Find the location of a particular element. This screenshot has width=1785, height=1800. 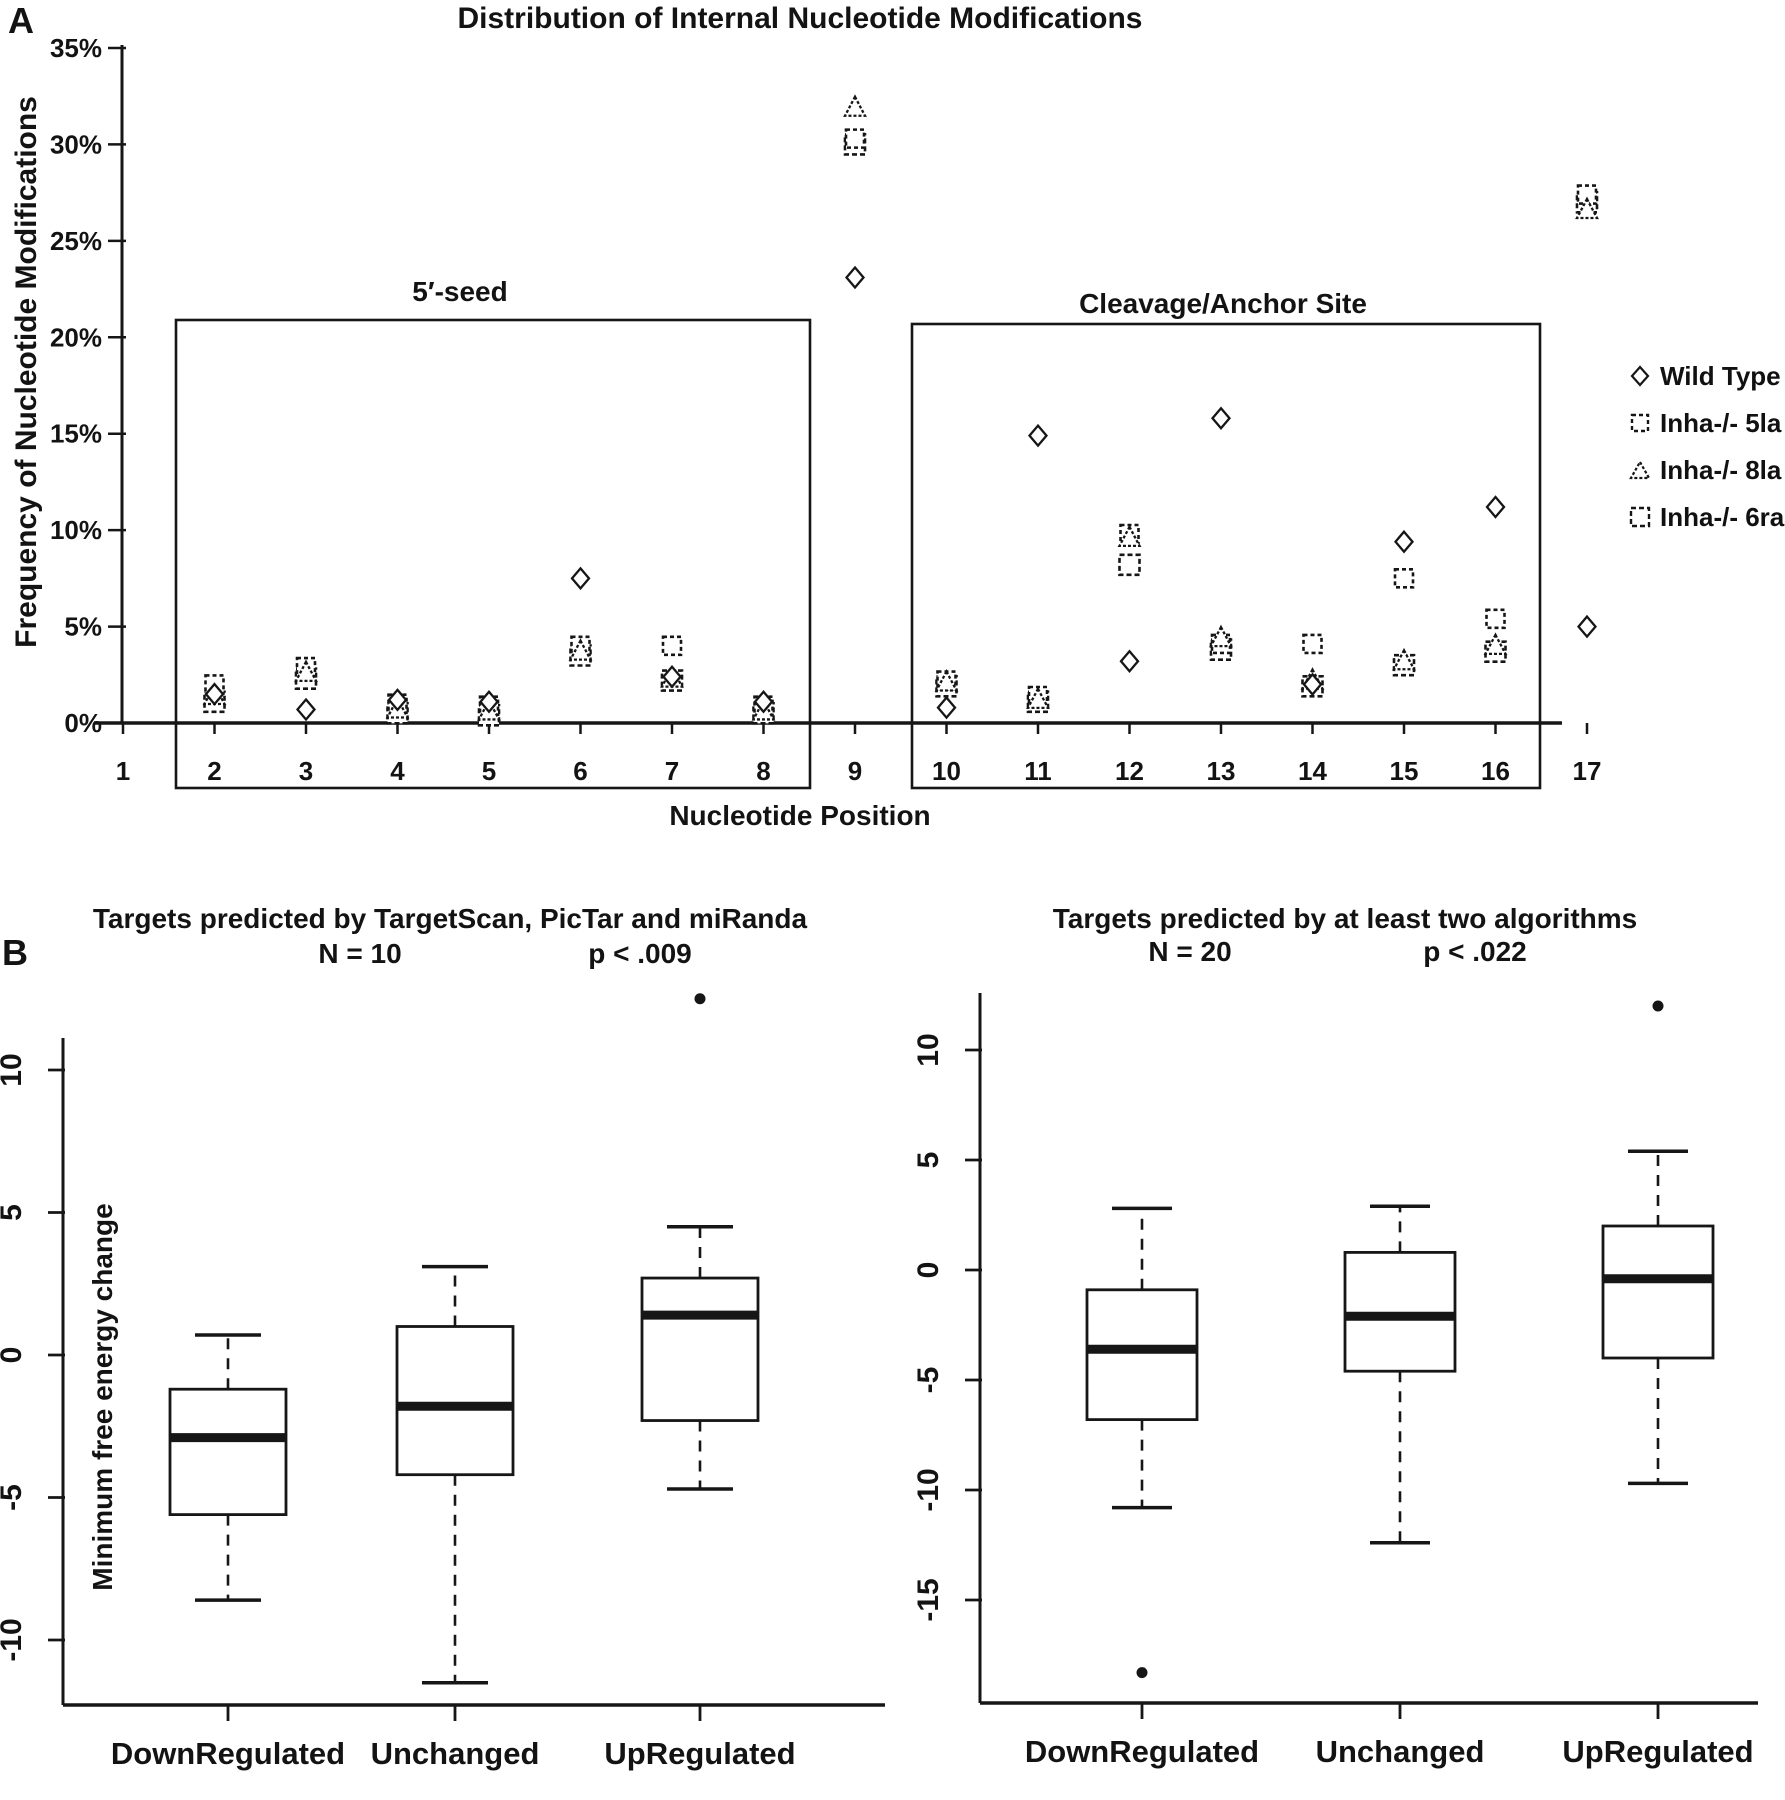

boxplot-right-category-unchanged: Unchanged is located at coordinates (1400, 1751).